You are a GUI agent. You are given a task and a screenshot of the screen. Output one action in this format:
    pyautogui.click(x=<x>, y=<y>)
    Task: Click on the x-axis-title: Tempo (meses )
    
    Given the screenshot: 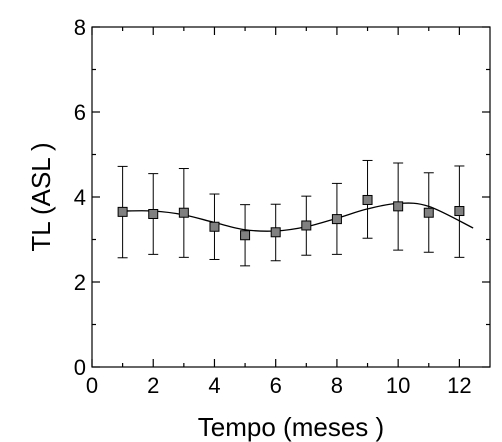 What is the action you would take?
    pyautogui.click(x=291, y=427)
    